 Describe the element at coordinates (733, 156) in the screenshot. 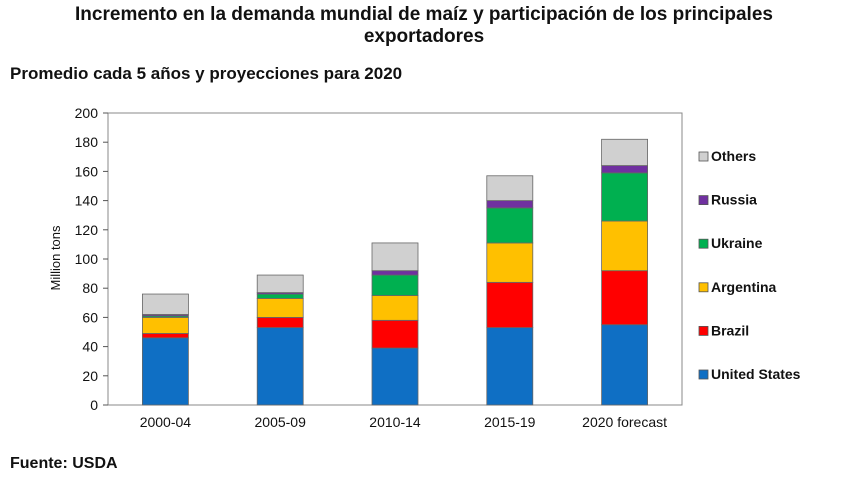

I see `legend-label-others: Others` at that location.